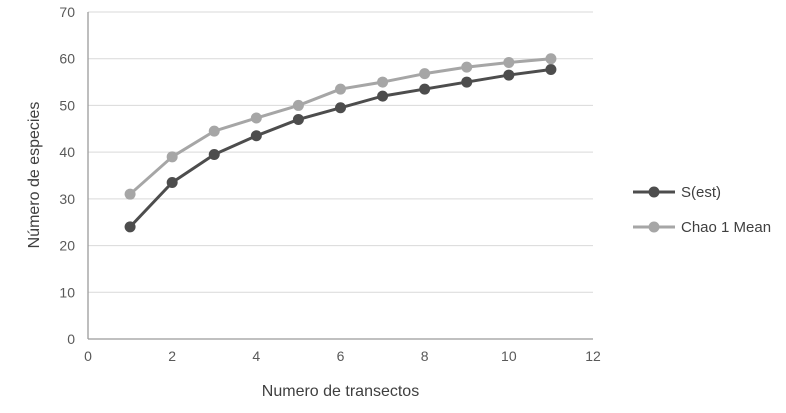 Image resolution: width=786 pixels, height=413 pixels. What do you see at coordinates (425, 356) in the screenshot?
I see `x-axis-tick-label: 8` at bounding box center [425, 356].